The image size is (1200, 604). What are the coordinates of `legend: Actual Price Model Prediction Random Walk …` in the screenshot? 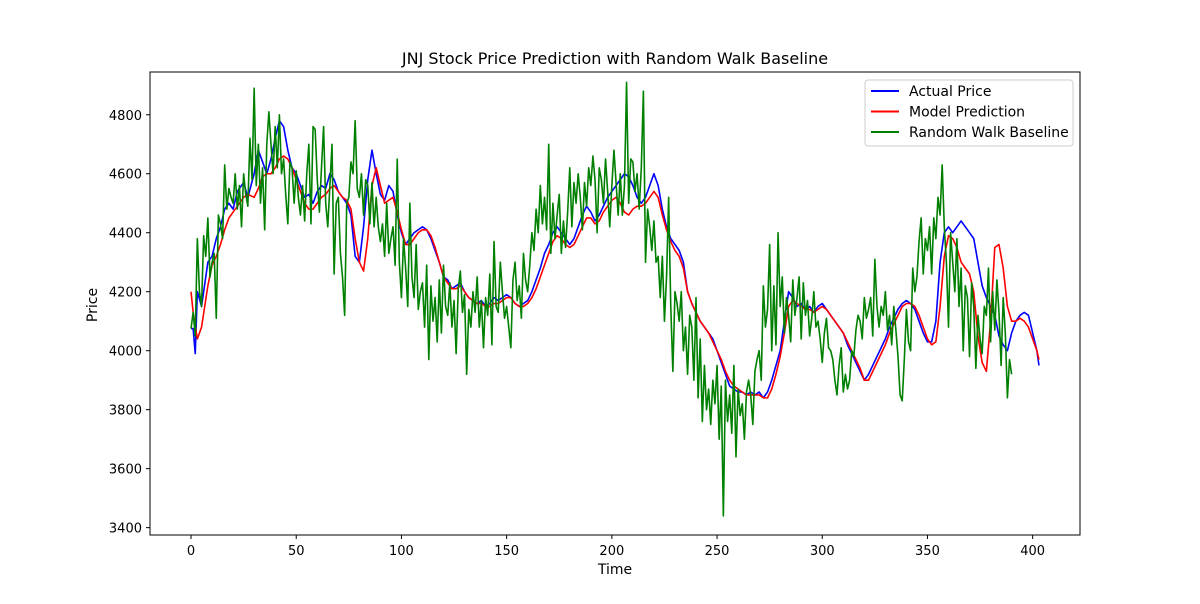 It's located at (969, 113).